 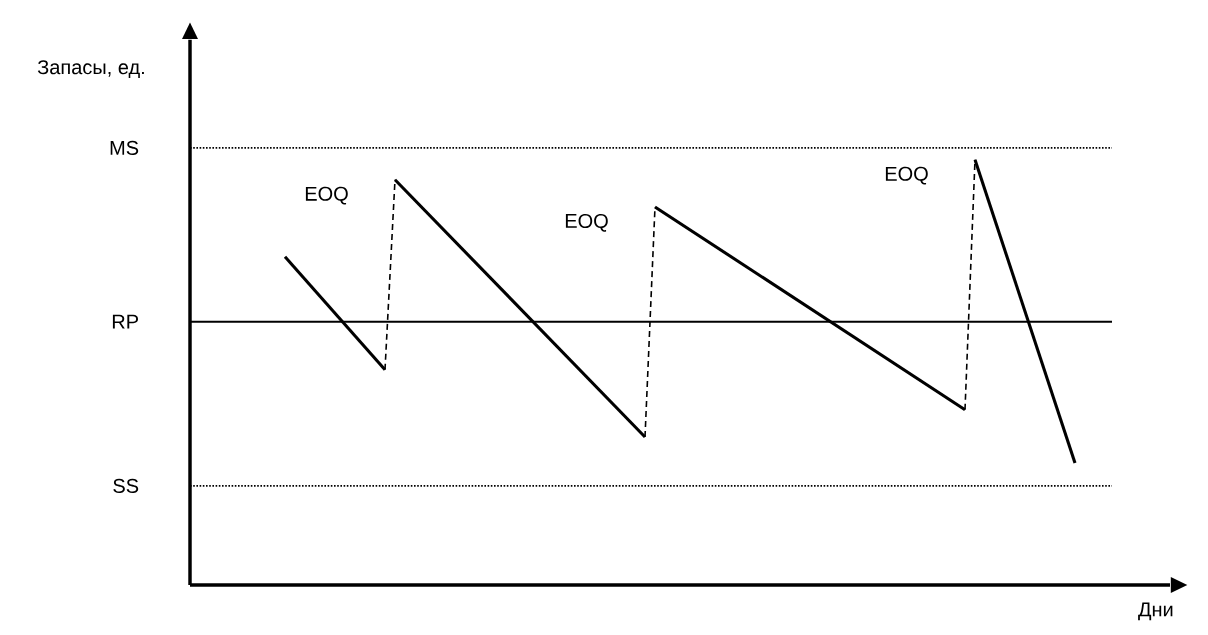 I want to click on ref-line-label: RP, so click(x=125, y=321).